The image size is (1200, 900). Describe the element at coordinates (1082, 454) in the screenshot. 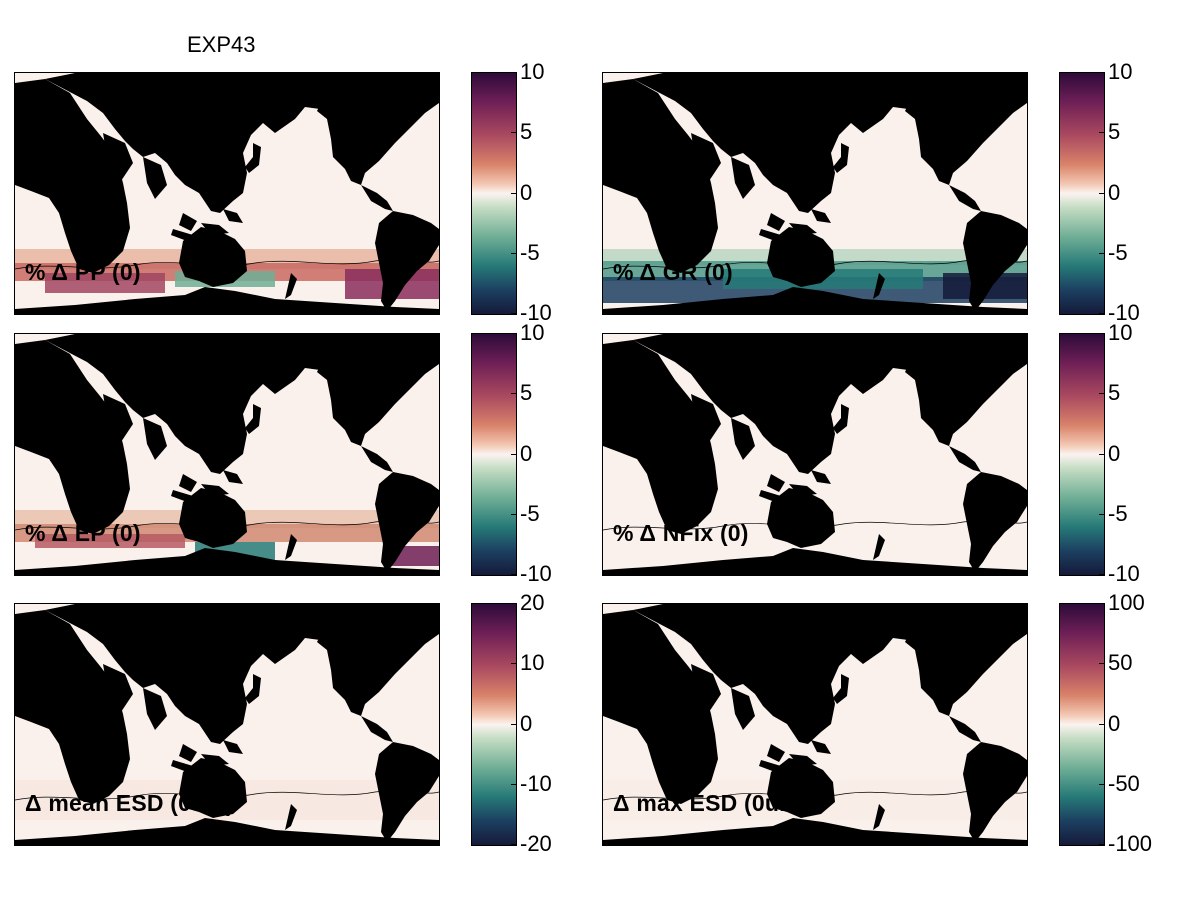

I see `colorbar-nfix` at that location.